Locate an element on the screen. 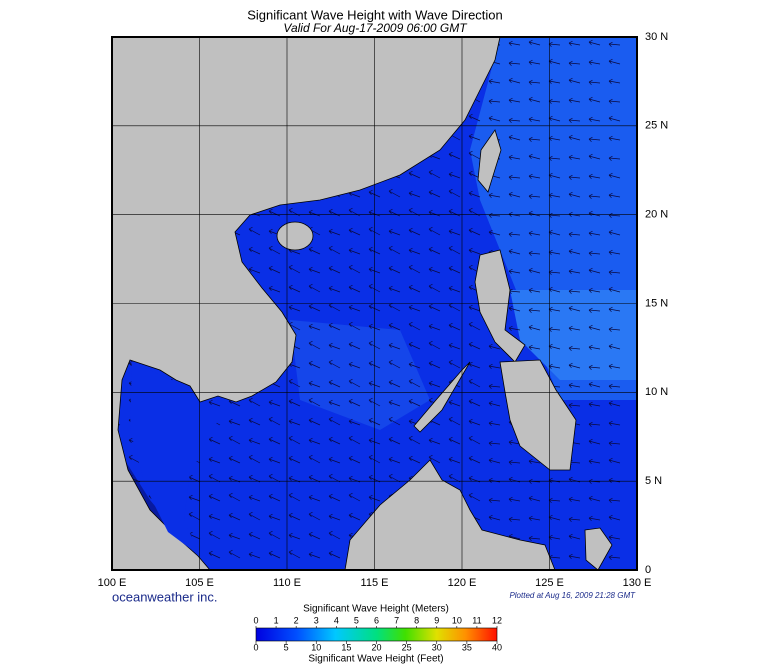 The image size is (775, 665). colorbar-tick-label: 7 is located at coordinates (396, 620).